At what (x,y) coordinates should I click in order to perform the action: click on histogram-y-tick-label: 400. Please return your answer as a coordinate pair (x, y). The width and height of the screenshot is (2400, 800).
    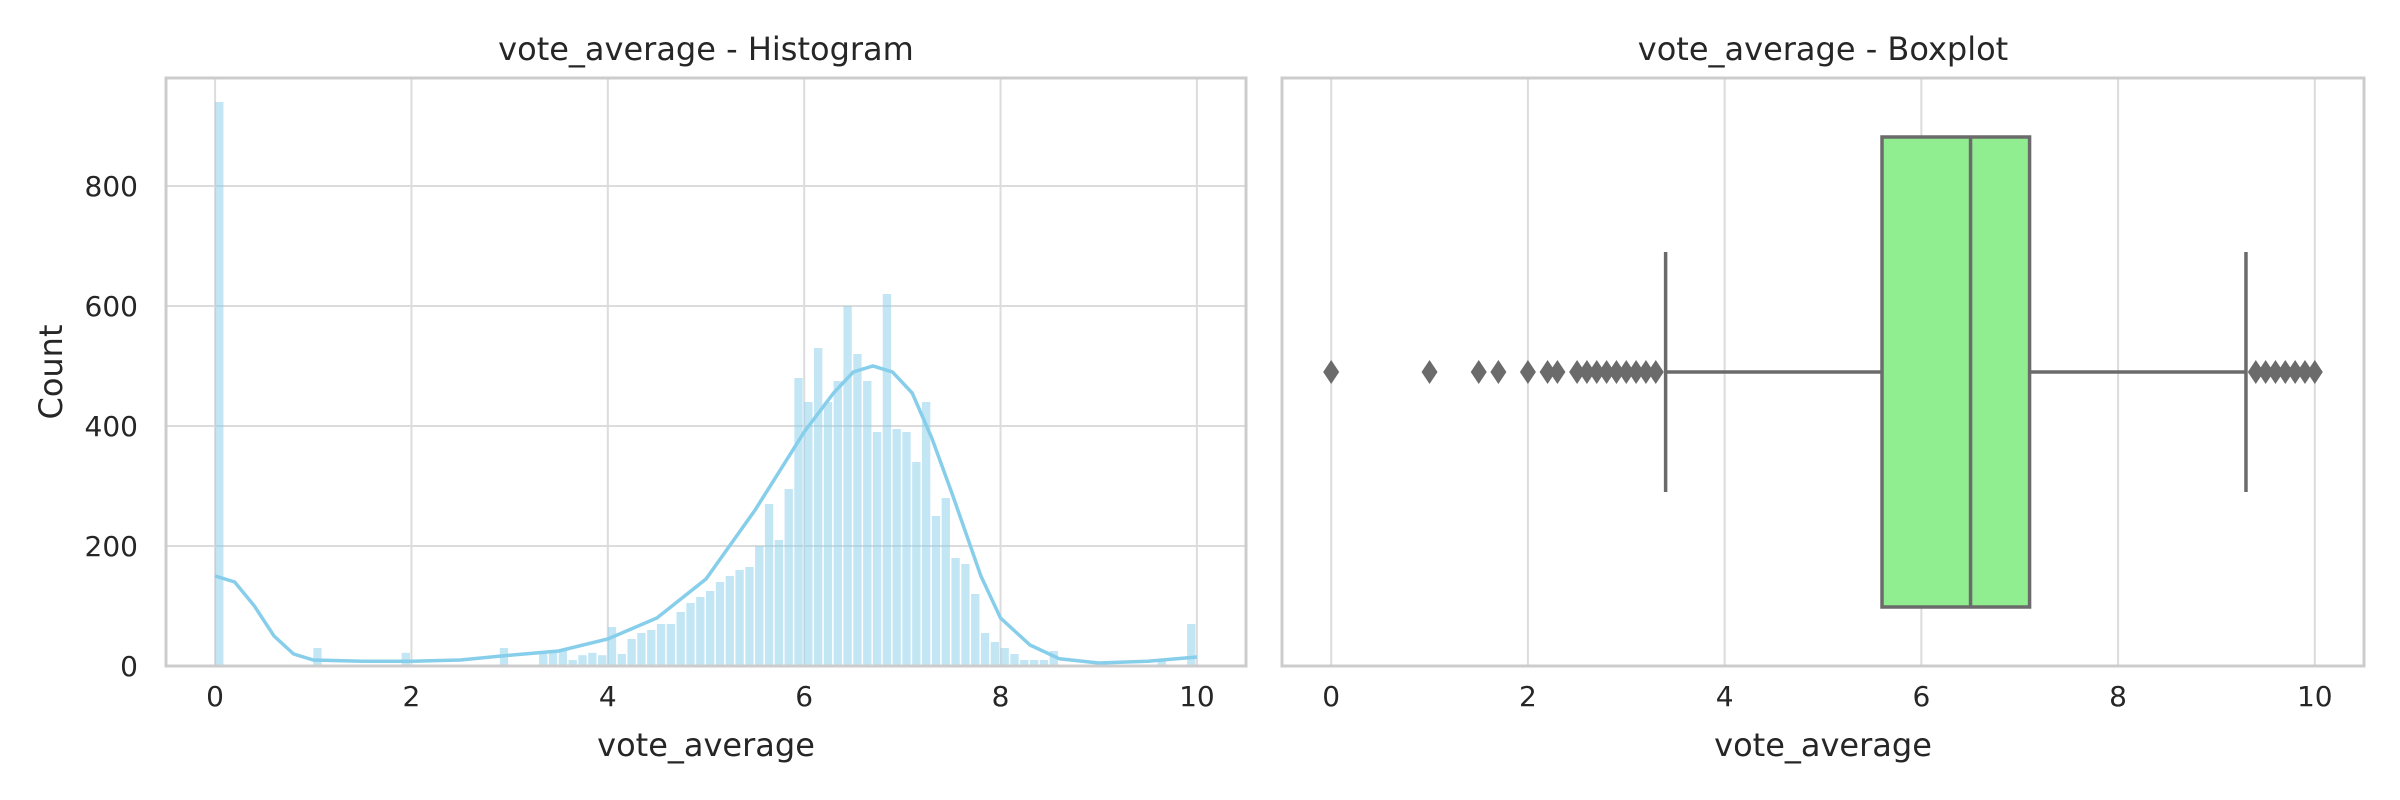
    Looking at the image, I should click on (111, 426).